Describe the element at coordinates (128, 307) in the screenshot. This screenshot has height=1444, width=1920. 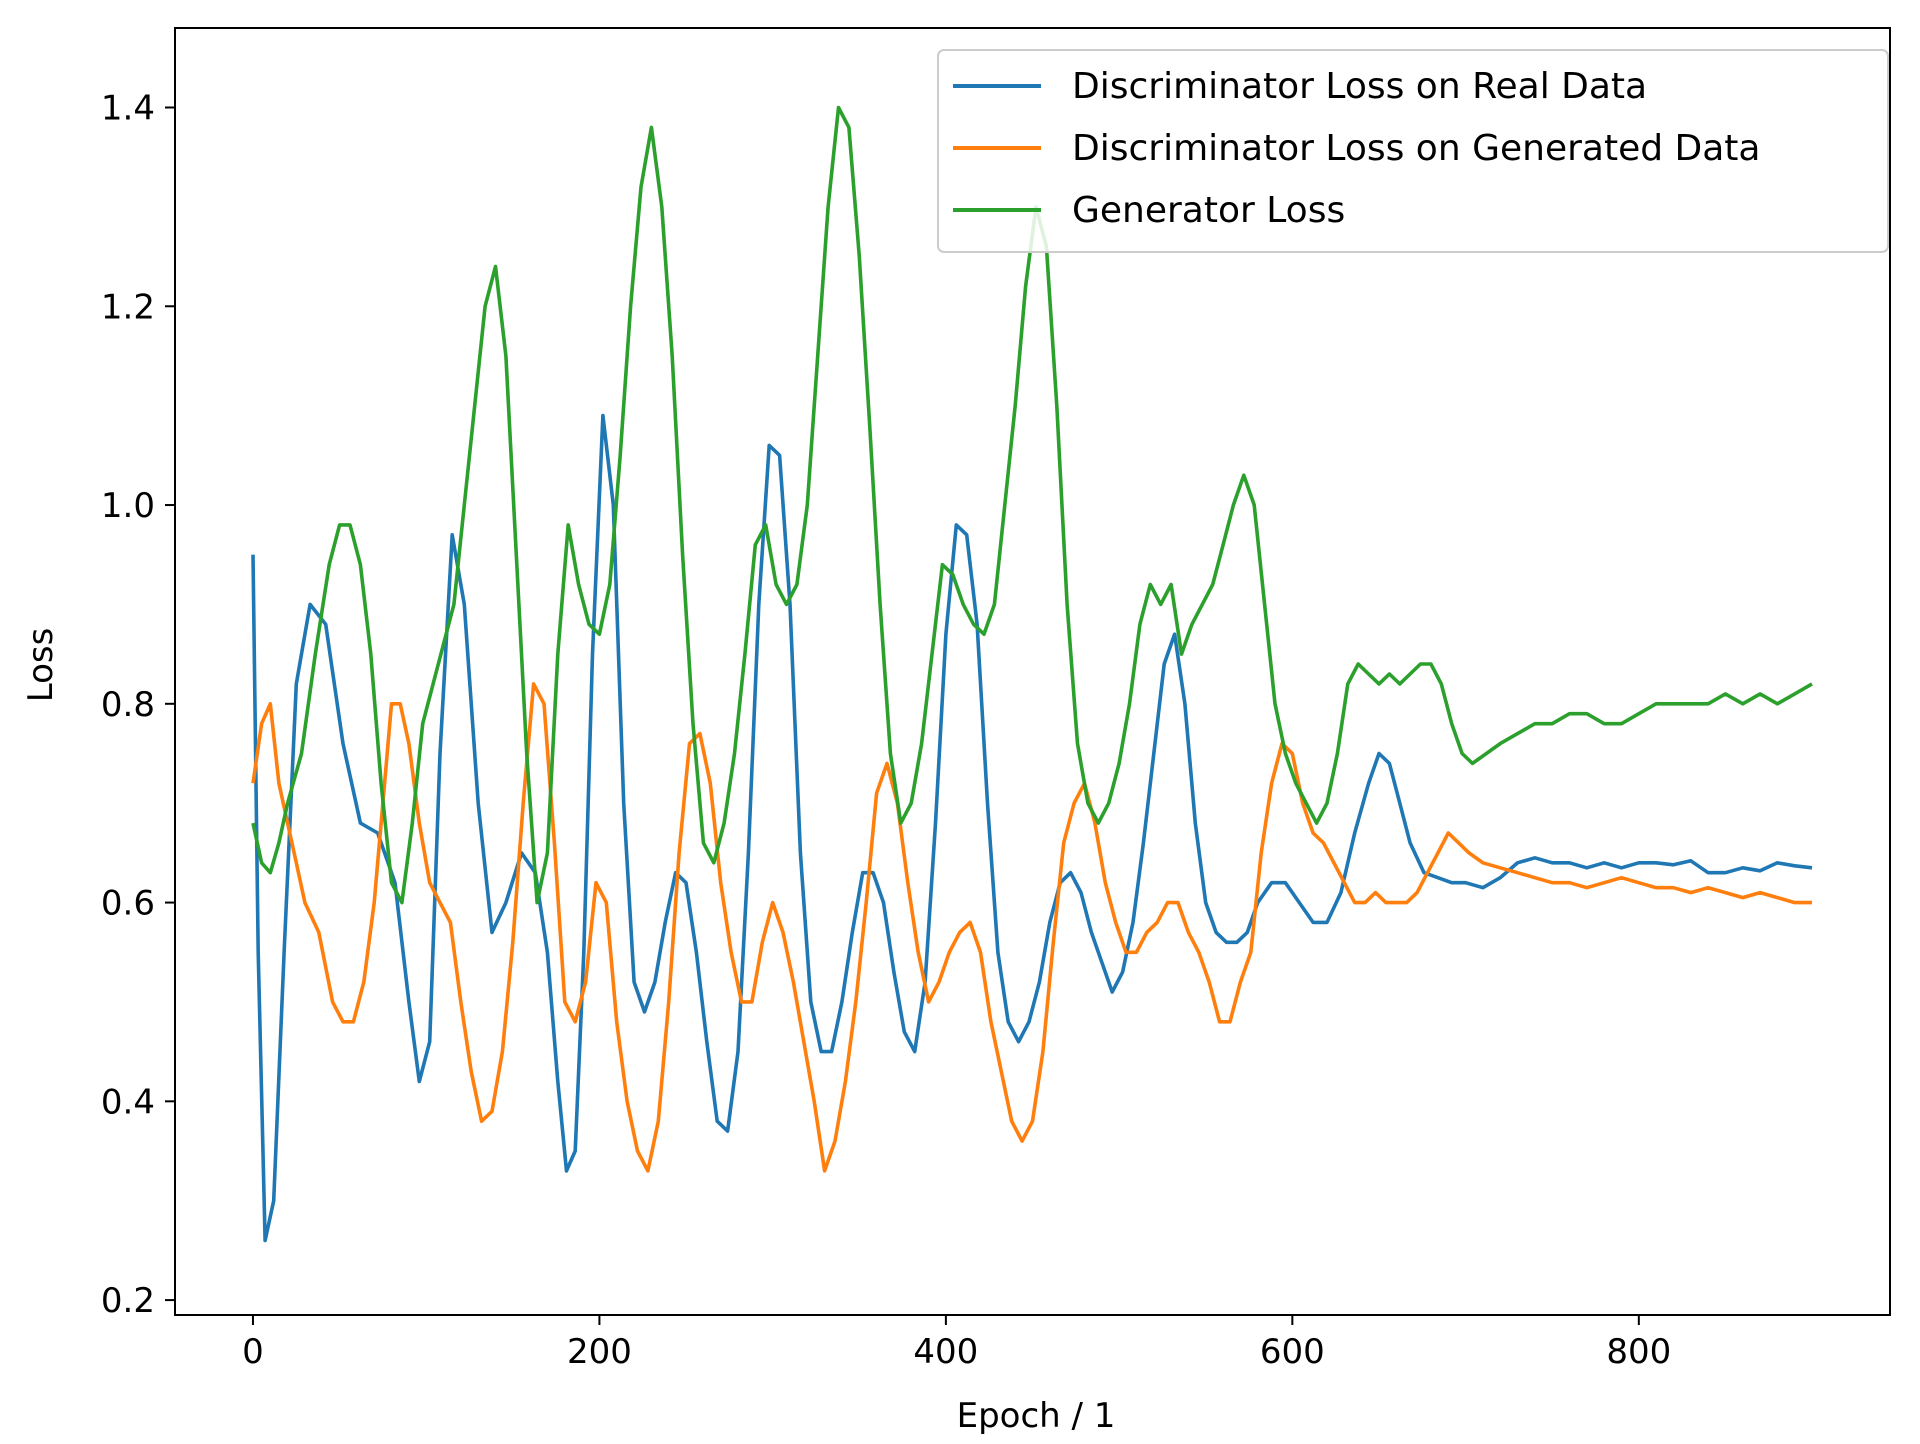
I see `y-tick-label: 1.2` at that location.